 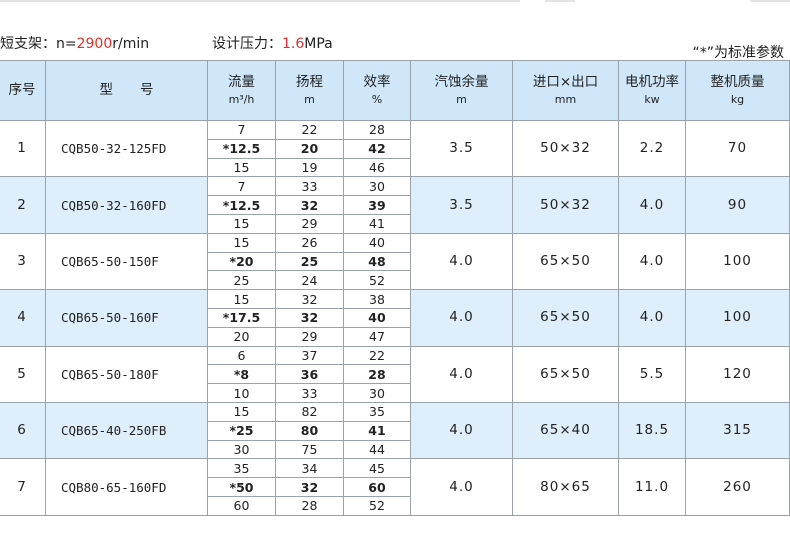 I want to click on table-row: *25 80 41, so click(x=395, y=430).